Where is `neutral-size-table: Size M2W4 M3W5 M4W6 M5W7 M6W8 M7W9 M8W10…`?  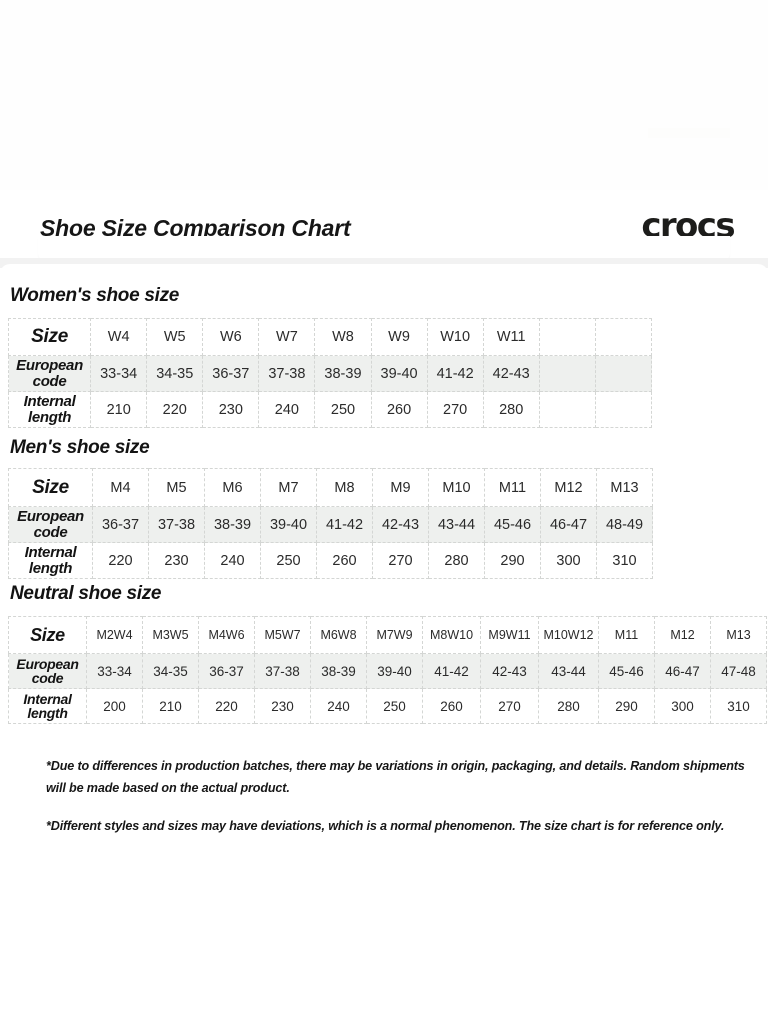 neutral-size-table: Size M2W4 M3W5 M4W6 M5W7 M6W8 M7W9 M8W10… is located at coordinates (387, 670).